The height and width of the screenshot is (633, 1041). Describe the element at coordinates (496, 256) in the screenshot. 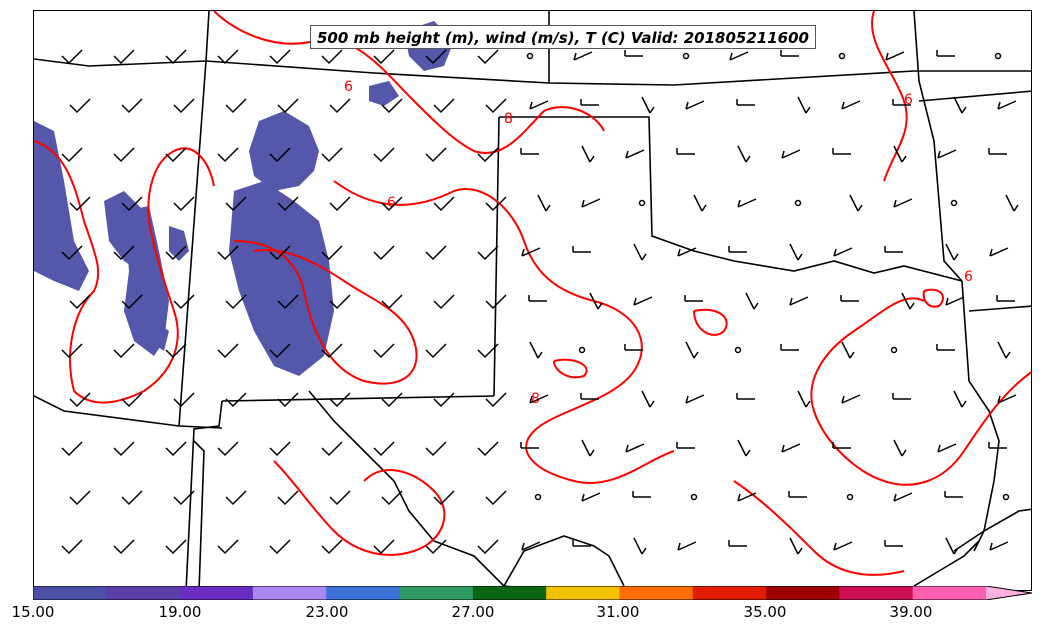

I see `border-colorado-east` at that location.